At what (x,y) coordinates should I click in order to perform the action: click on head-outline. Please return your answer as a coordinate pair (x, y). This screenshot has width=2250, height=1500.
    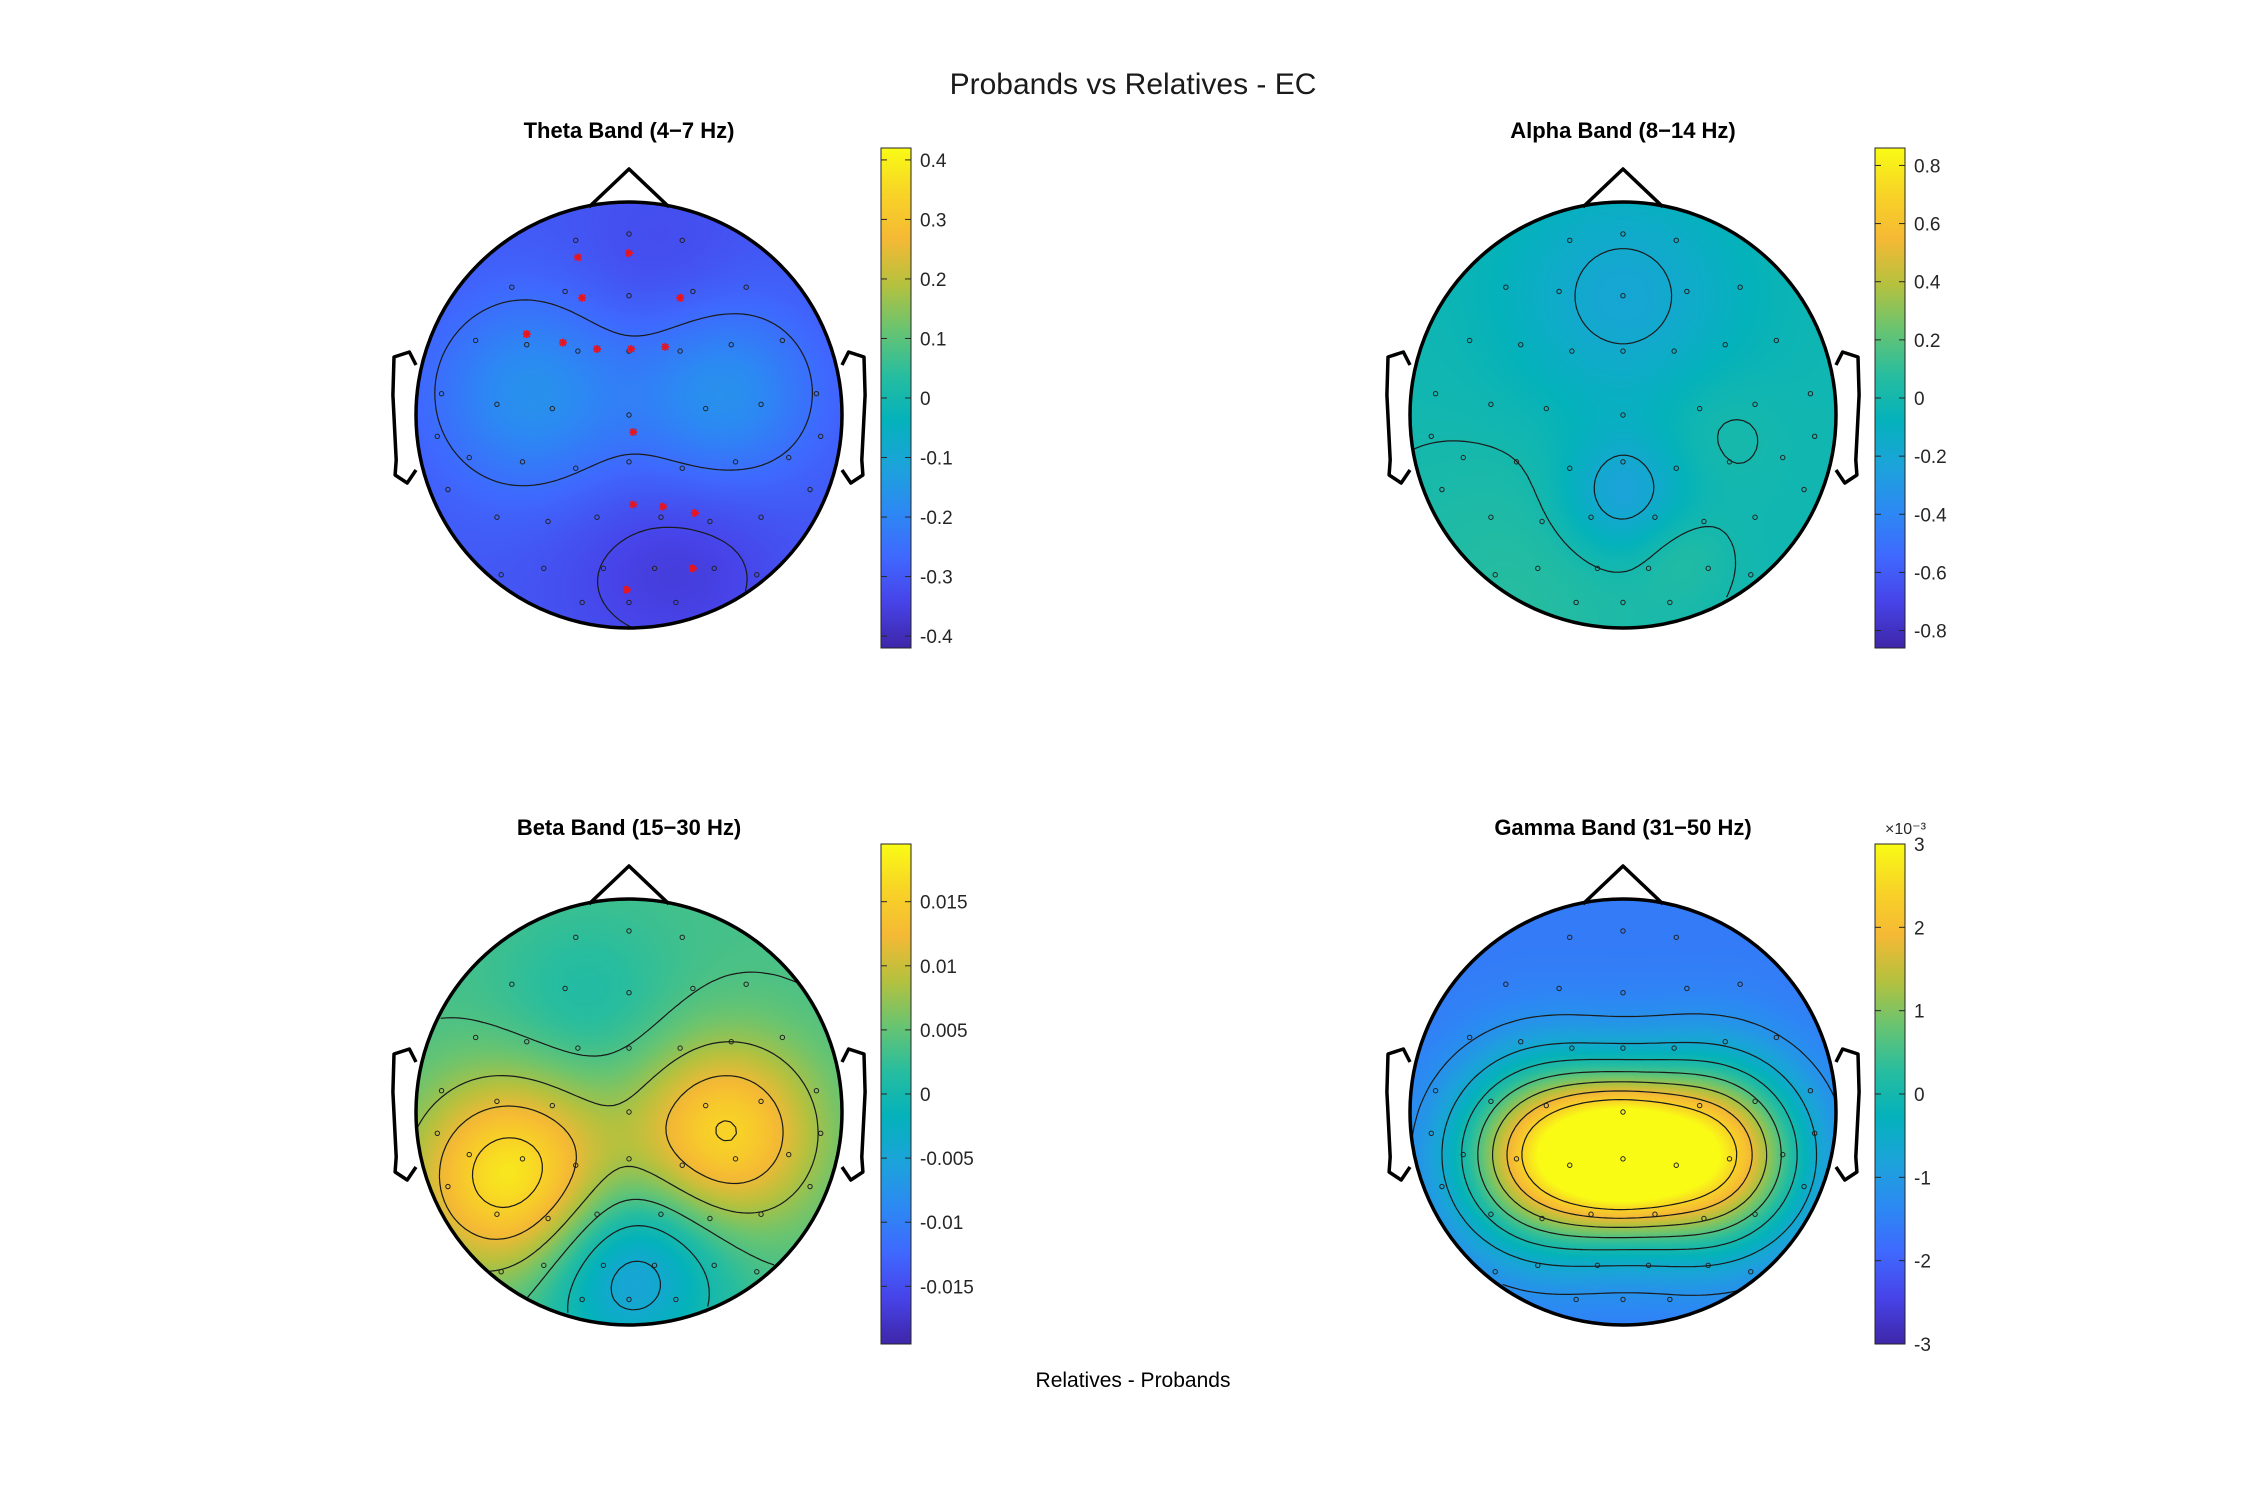
    Looking at the image, I should click on (629, 1095).